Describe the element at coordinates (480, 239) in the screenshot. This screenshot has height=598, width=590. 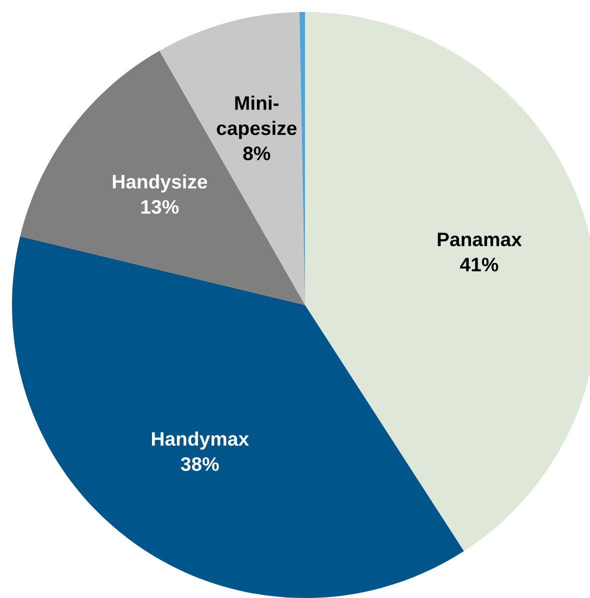
I see `slice-label: Panamax` at that location.